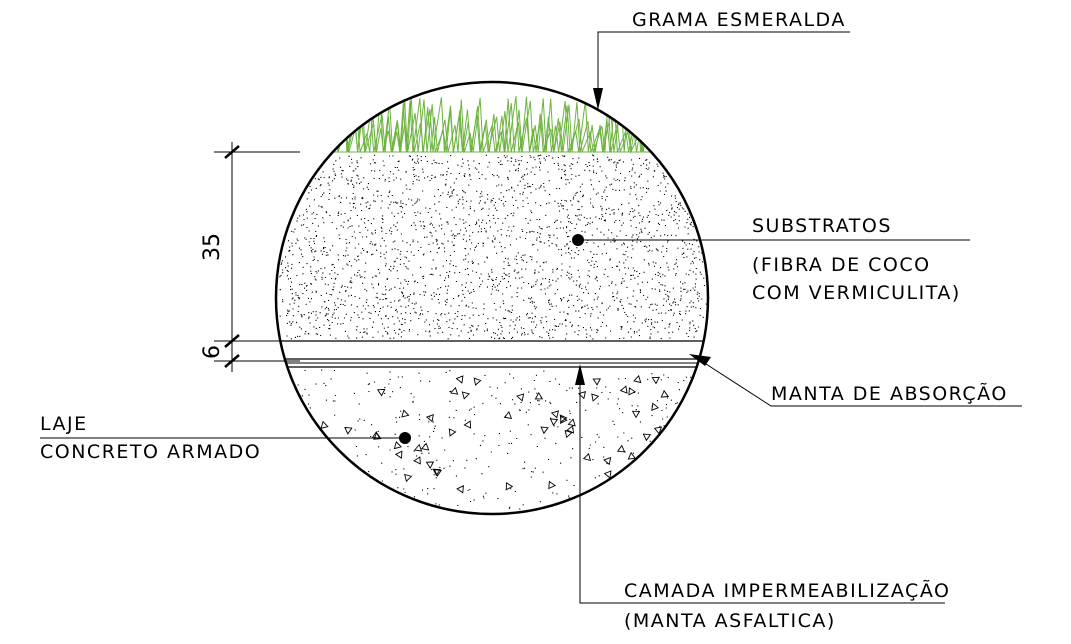 Image resolution: width=1071 pixels, height=644 pixels. What do you see at coordinates (855, 380) in the screenshot?
I see `absorption-leader` at bounding box center [855, 380].